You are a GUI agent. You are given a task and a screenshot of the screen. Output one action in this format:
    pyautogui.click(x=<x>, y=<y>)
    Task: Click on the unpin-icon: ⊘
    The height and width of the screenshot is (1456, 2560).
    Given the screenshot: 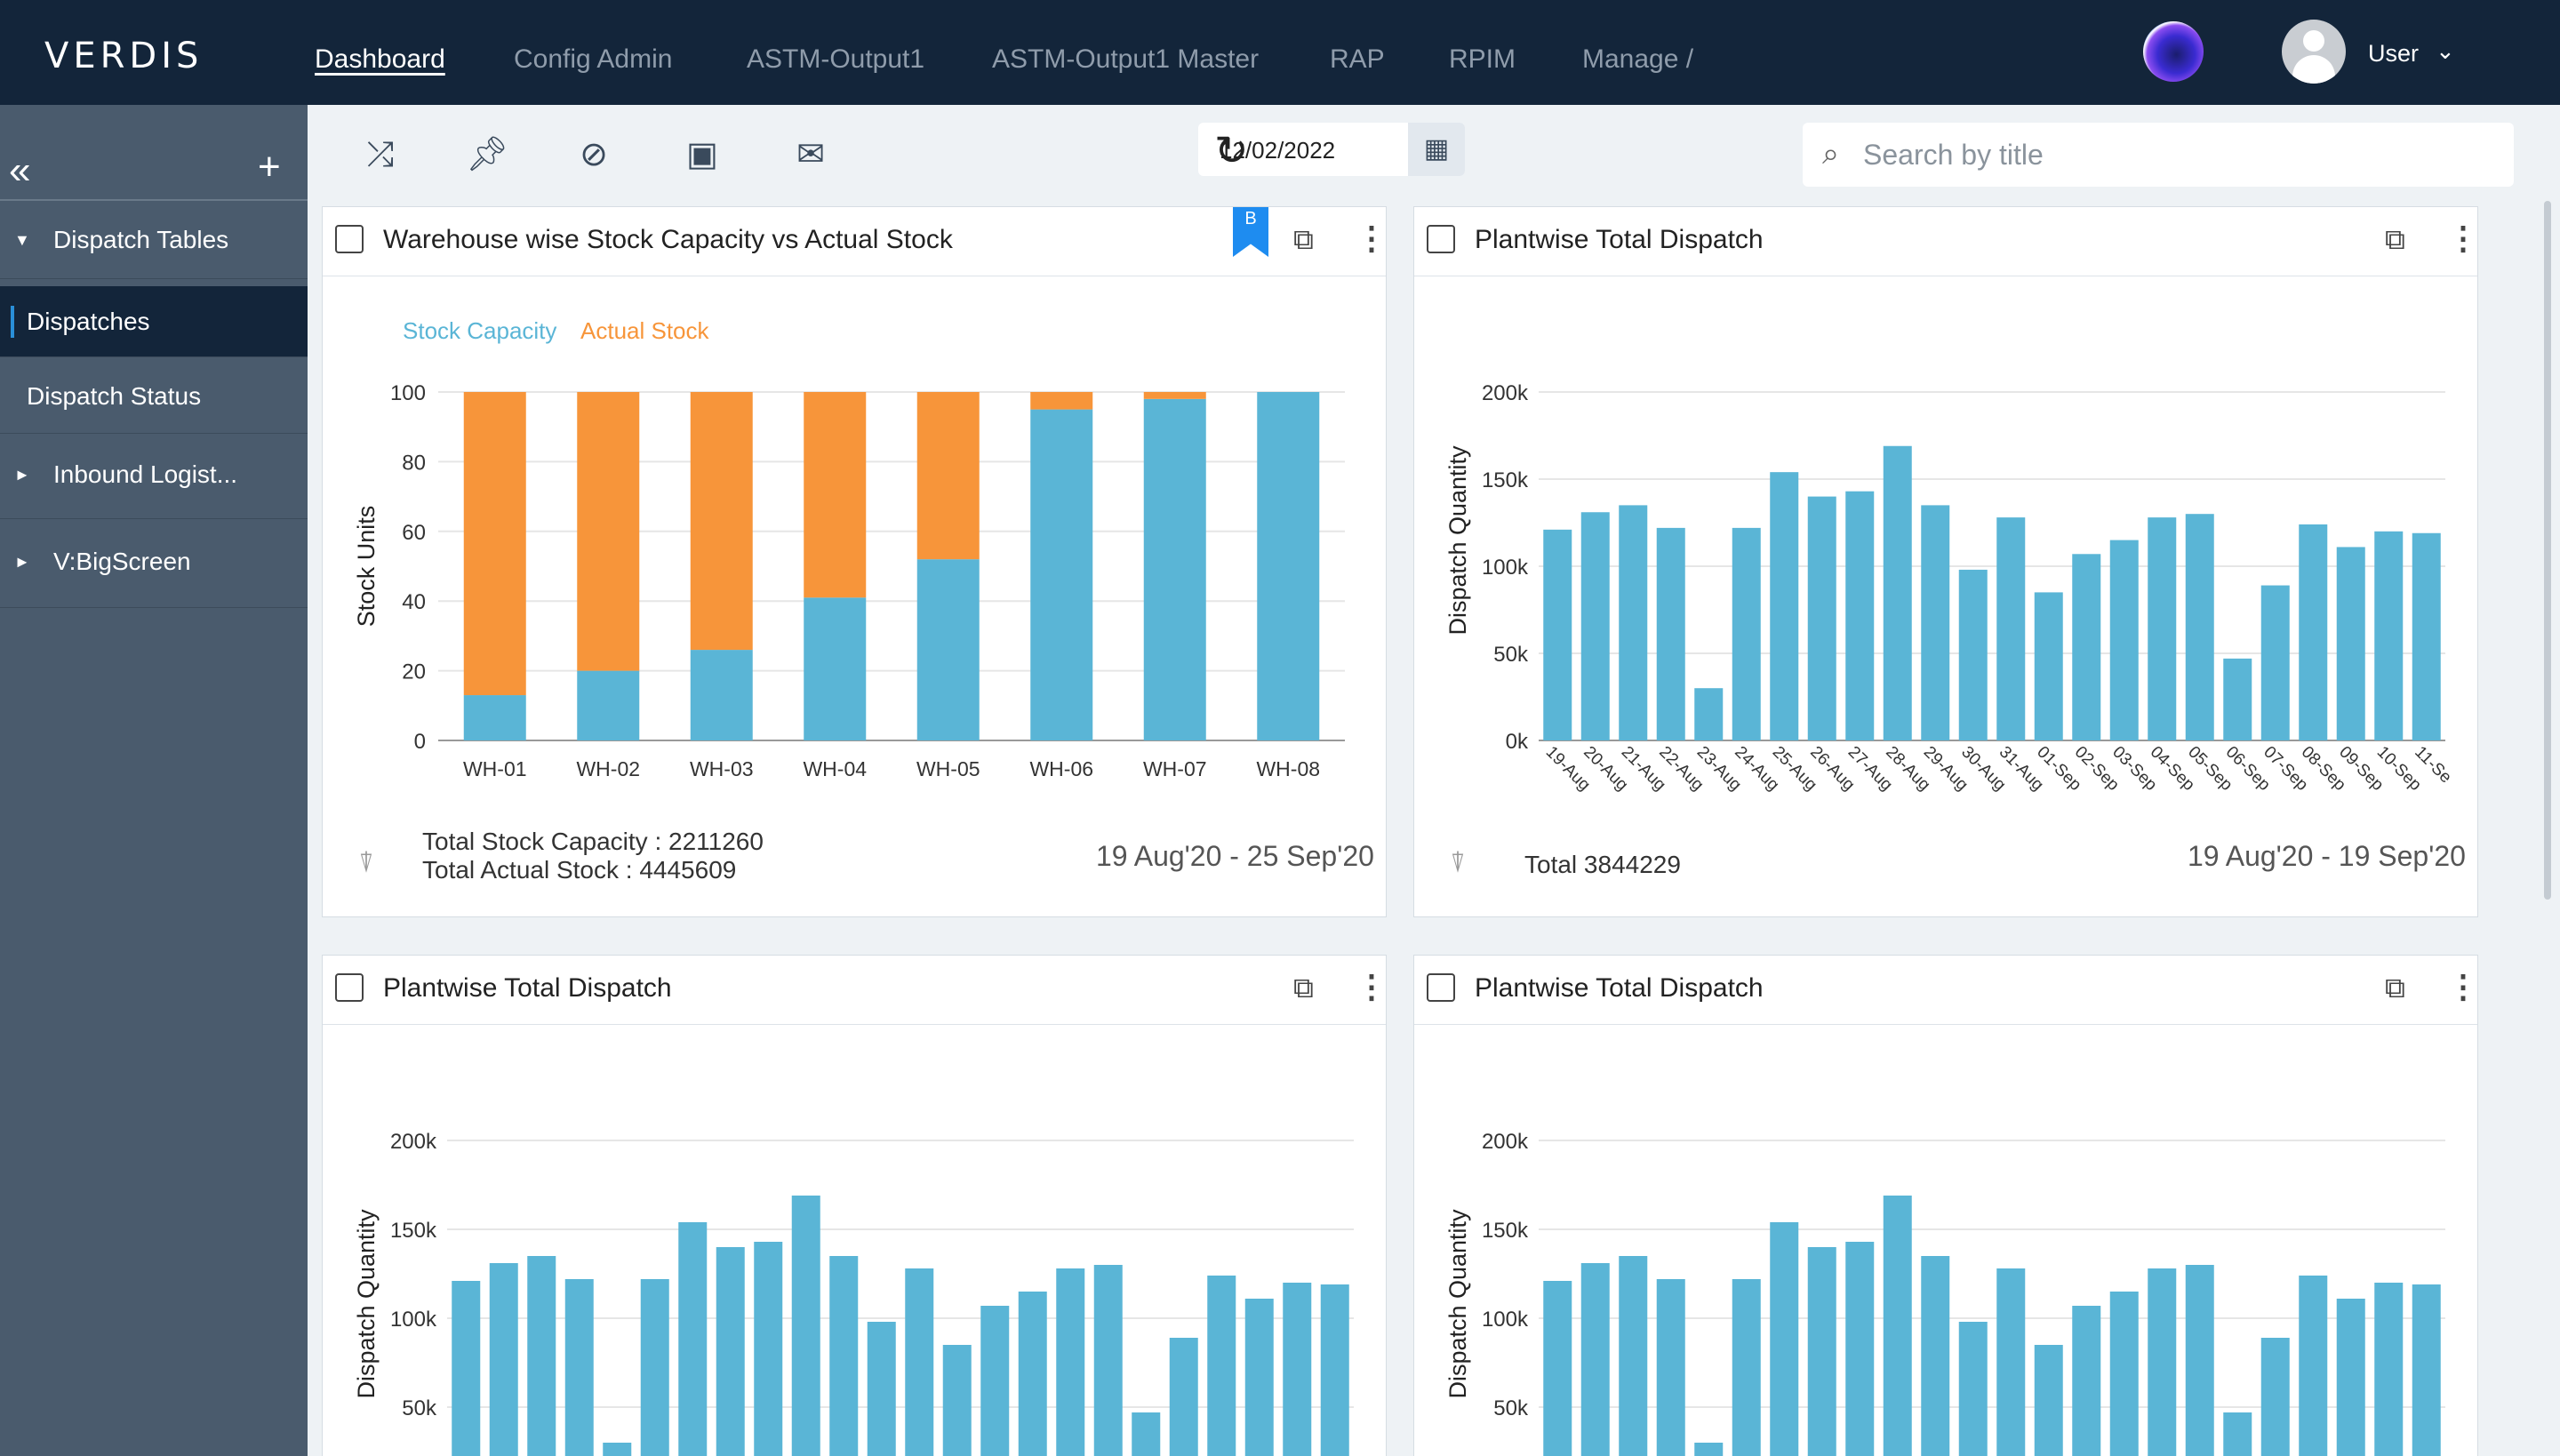 What is the action you would take?
    pyautogui.click(x=594, y=154)
    